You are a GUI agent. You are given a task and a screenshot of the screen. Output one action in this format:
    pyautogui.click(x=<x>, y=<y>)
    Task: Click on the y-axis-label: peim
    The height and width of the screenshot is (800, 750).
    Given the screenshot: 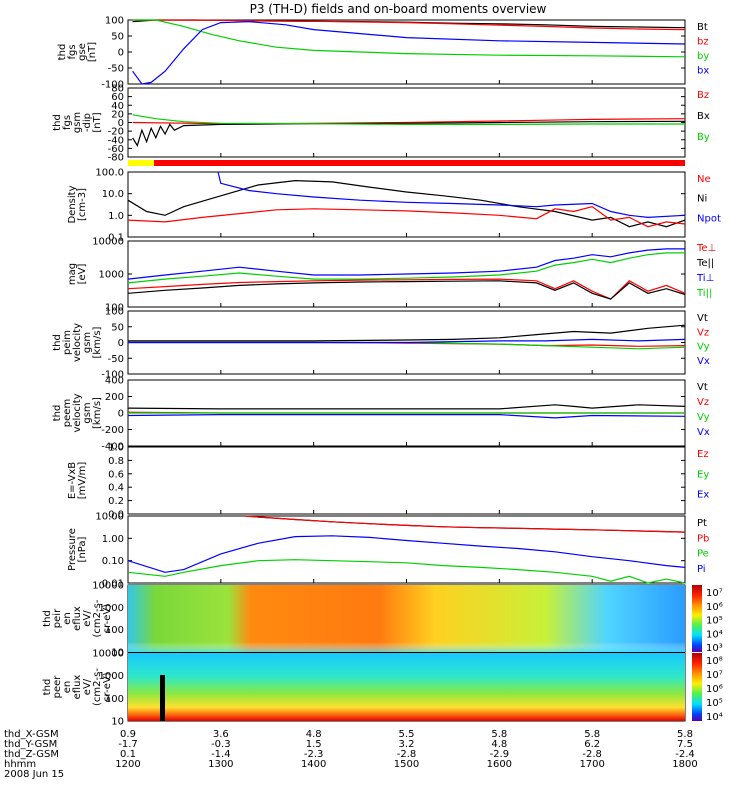 What is the action you would take?
    pyautogui.click(x=67, y=342)
    